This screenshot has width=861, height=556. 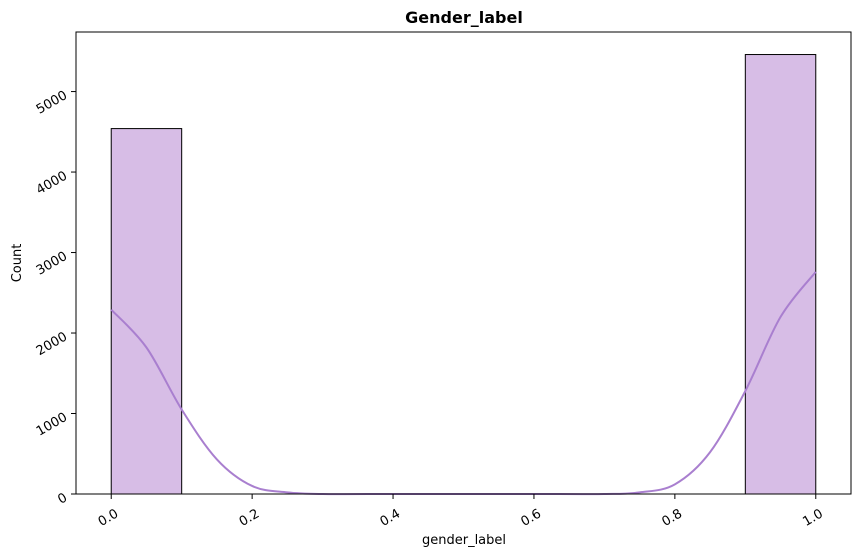 I want to click on y-tick-label-5: 5000, so click(x=52, y=103).